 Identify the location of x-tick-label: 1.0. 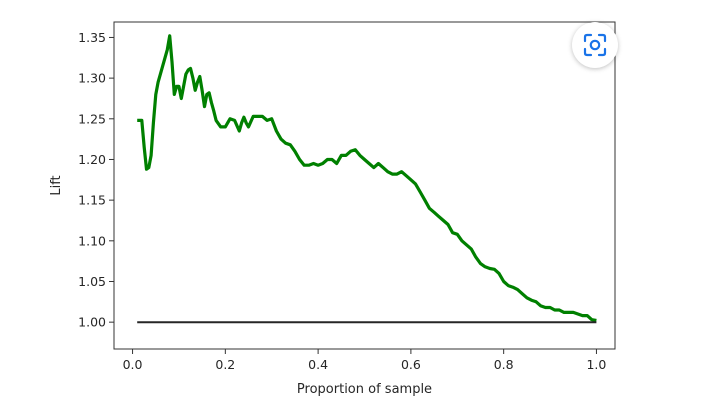
(596, 364).